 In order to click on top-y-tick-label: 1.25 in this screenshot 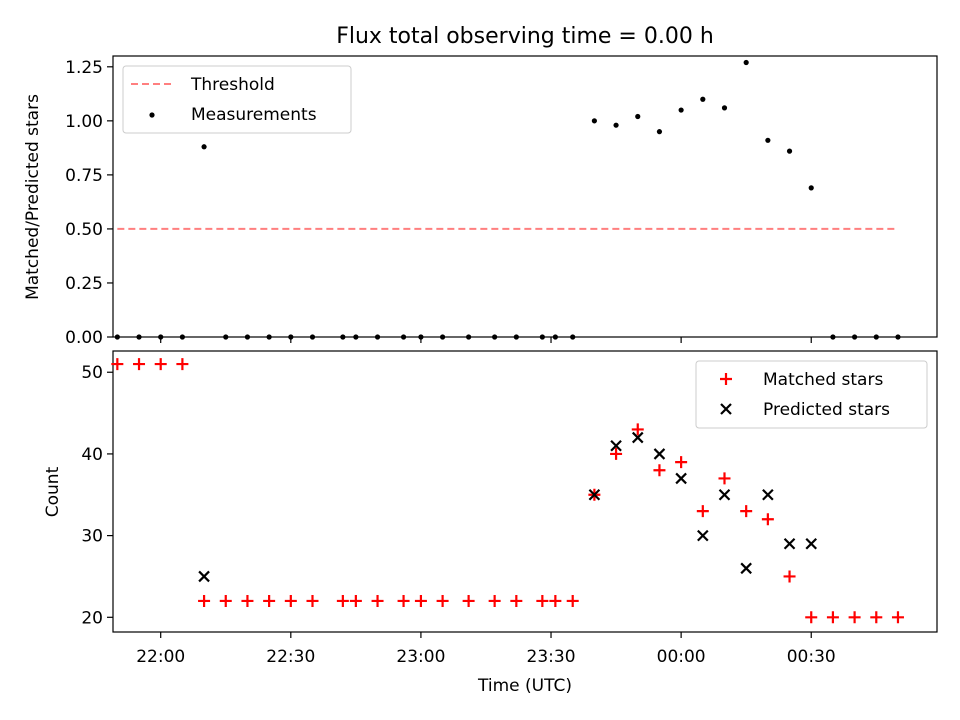, I will do `click(84, 68)`.